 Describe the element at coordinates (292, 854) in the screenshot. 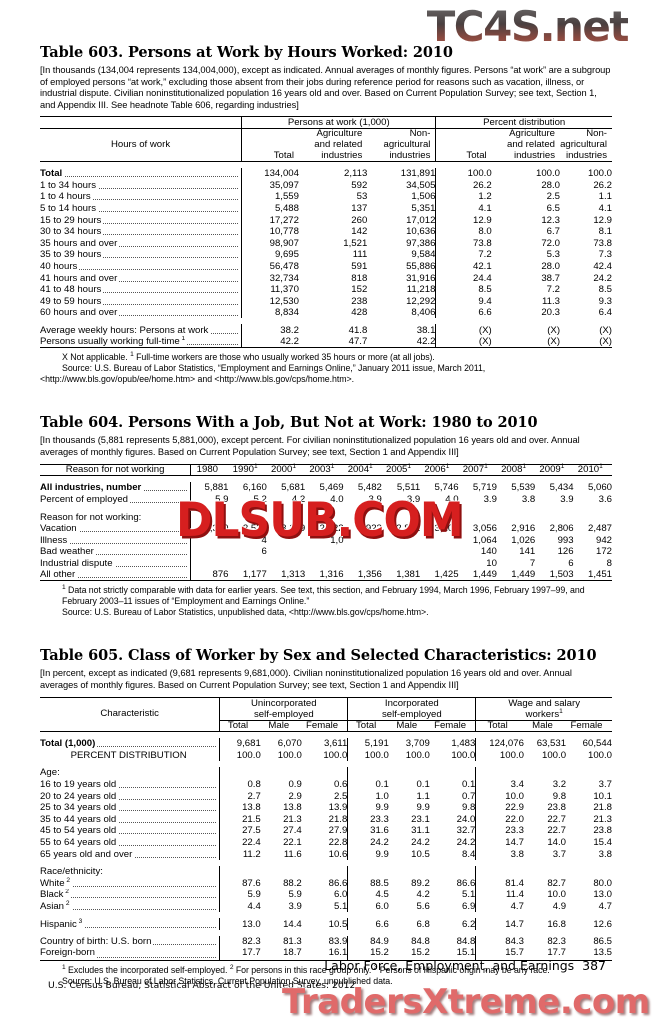

I see `data-cell: 11.6` at that location.